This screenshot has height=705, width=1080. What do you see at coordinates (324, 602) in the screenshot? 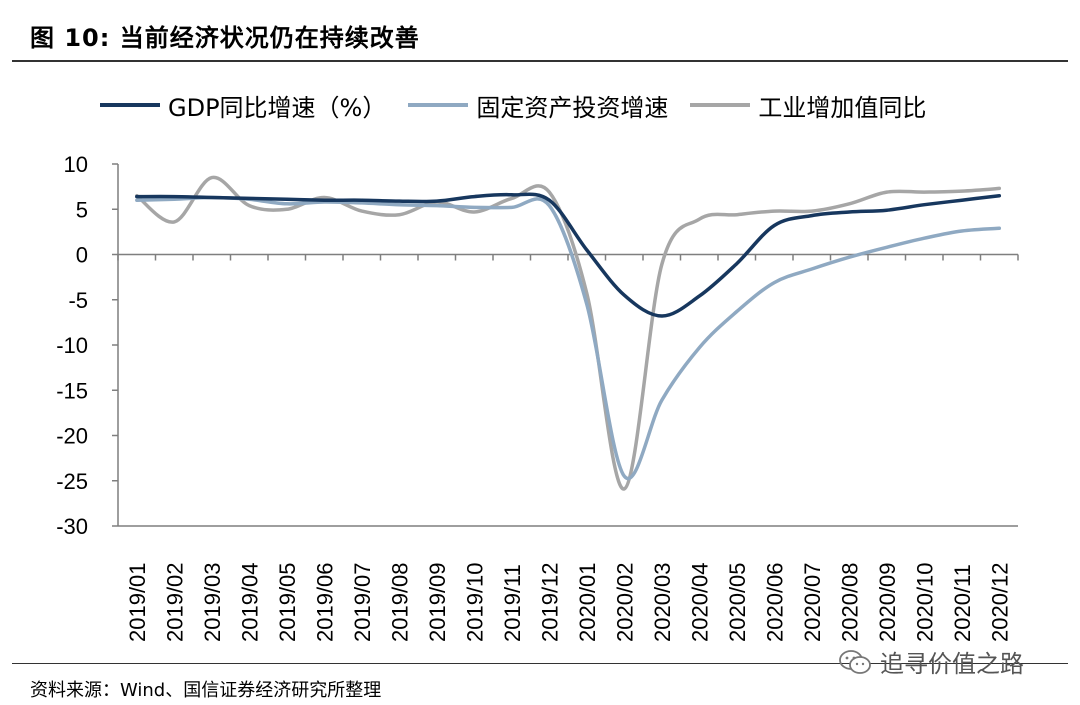
I see `x-tick-label: 2019/06` at bounding box center [324, 602].